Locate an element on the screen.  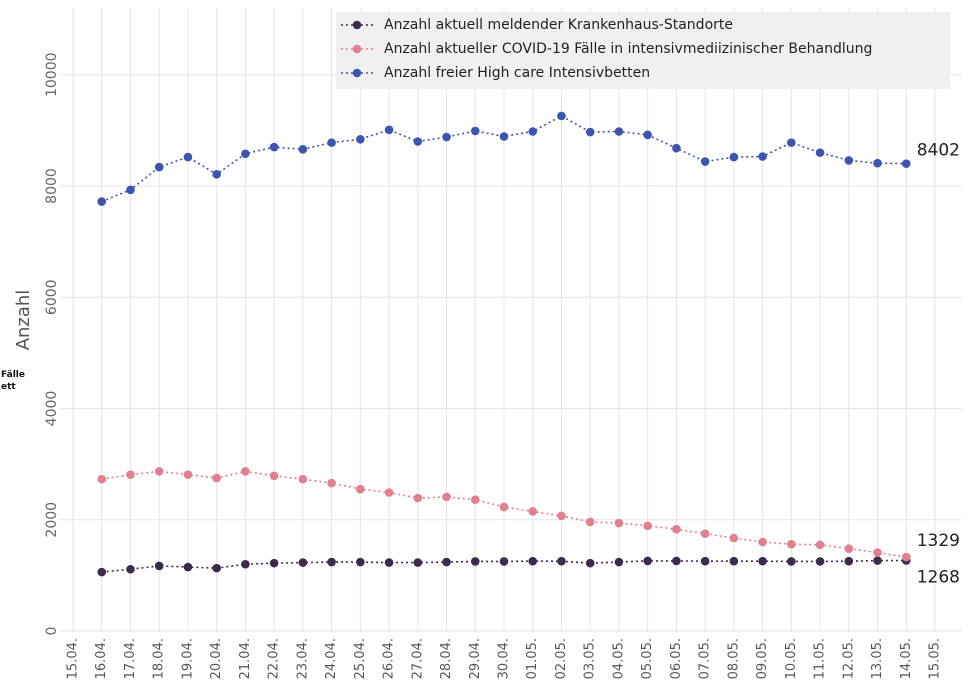
x-tick-label: 25.04. is located at coordinates (360, 658).